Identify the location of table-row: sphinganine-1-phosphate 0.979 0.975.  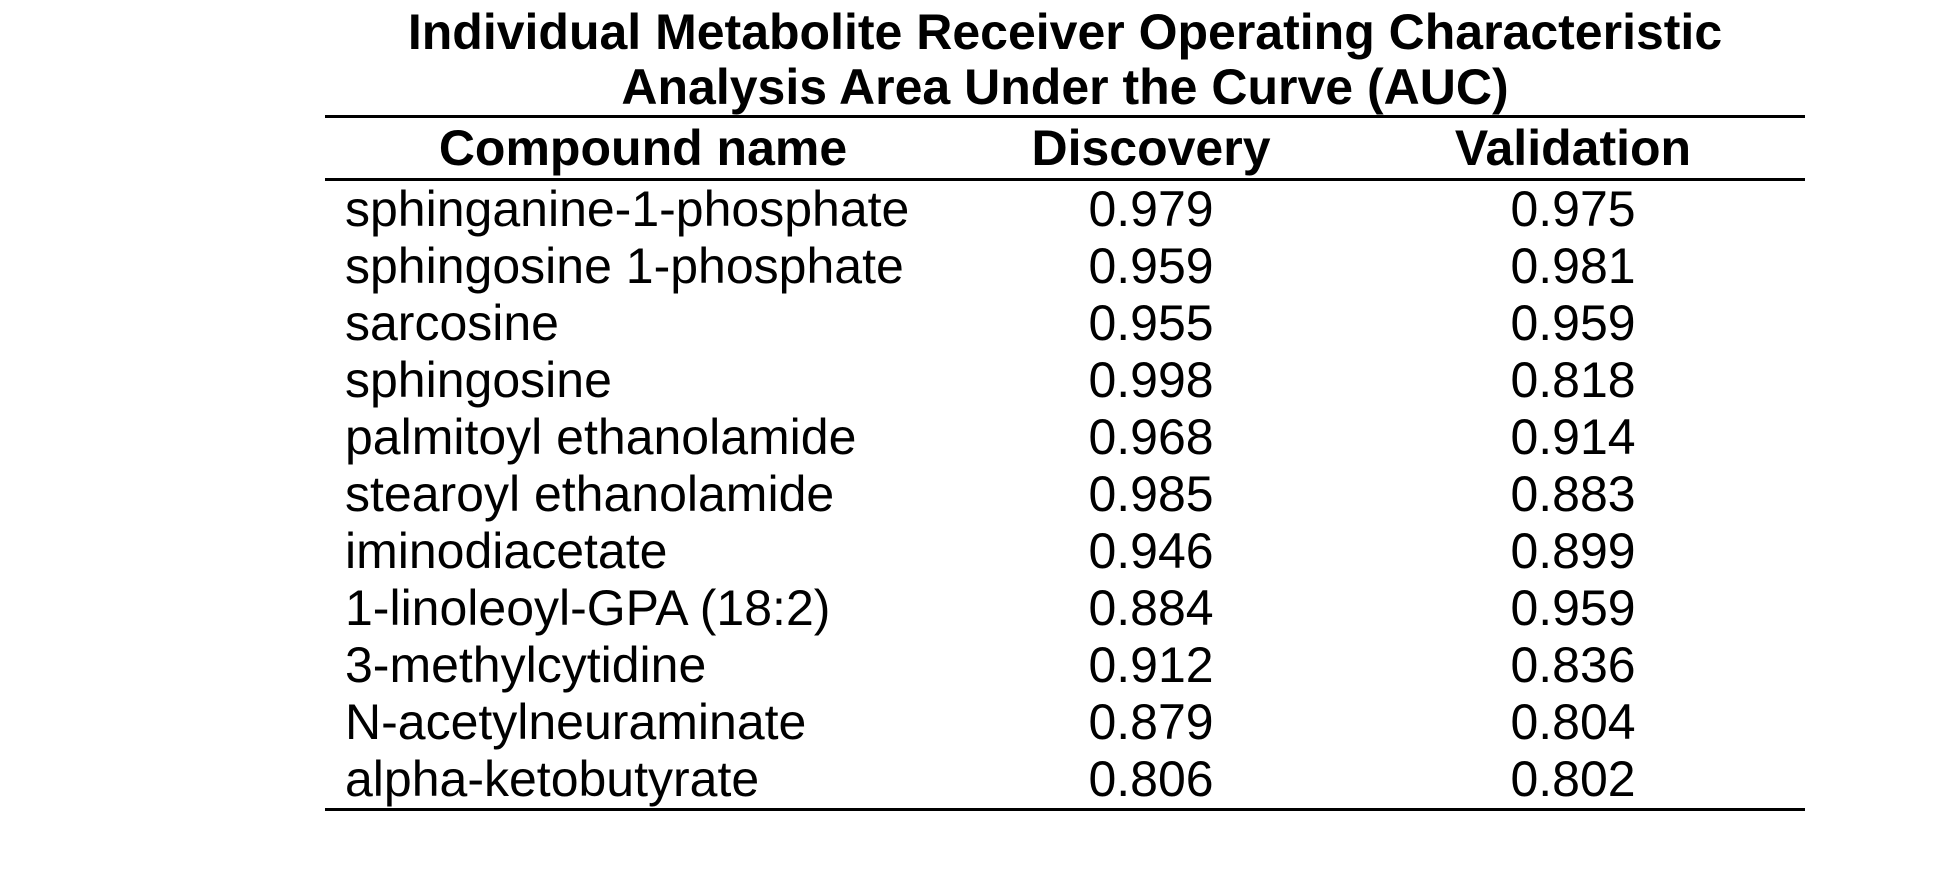
(1065, 209).